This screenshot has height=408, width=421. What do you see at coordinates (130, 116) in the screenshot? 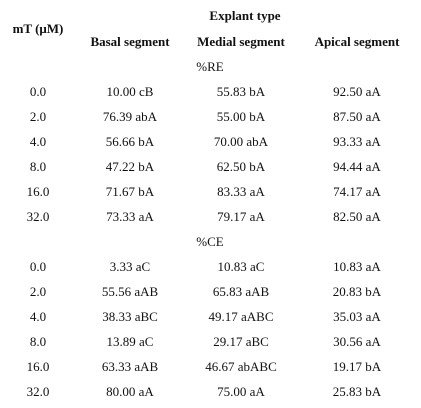
I see `table-cell: 76.39 abA` at bounding box center [130, 116].